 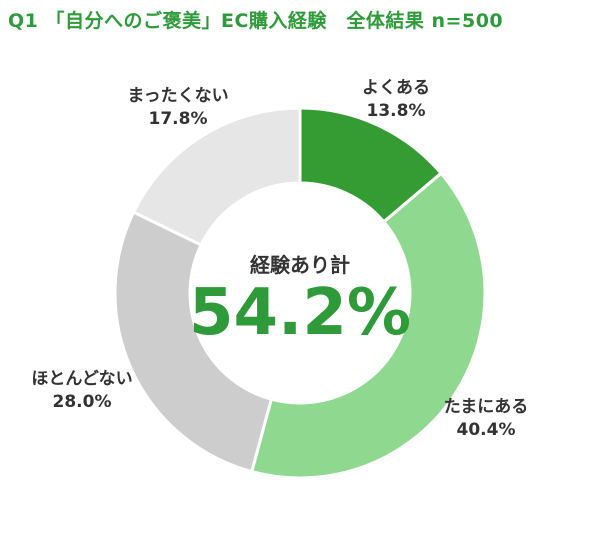 I want to click on slice-value-2: 28.0%, so click(x=82, y=402).